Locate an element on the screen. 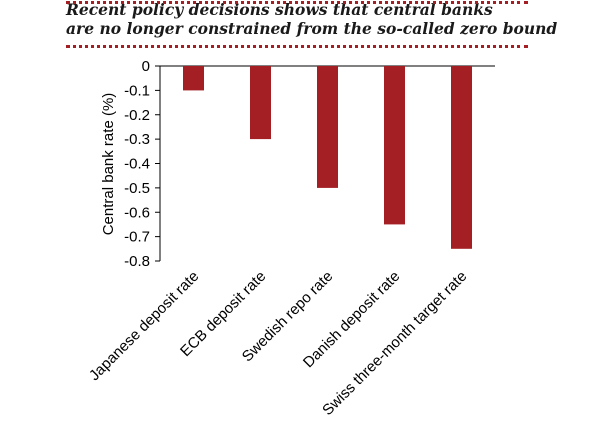 The width and height of the screenshot is (600, 428). x-tick-label-1: Japanese deposit rate is located at coordinates (144, 326).